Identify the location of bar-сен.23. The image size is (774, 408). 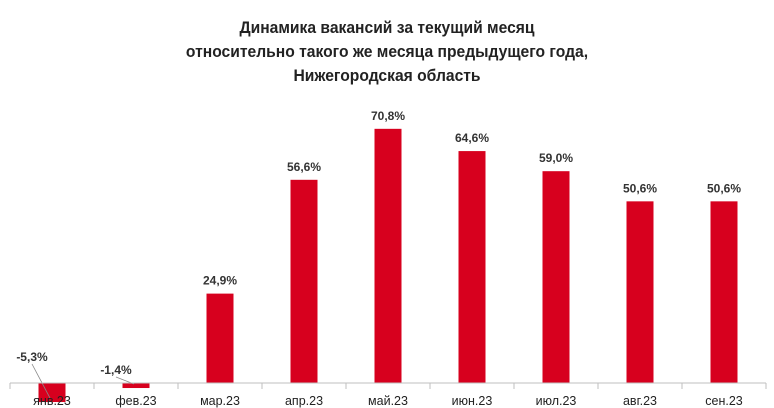
(724, 292).